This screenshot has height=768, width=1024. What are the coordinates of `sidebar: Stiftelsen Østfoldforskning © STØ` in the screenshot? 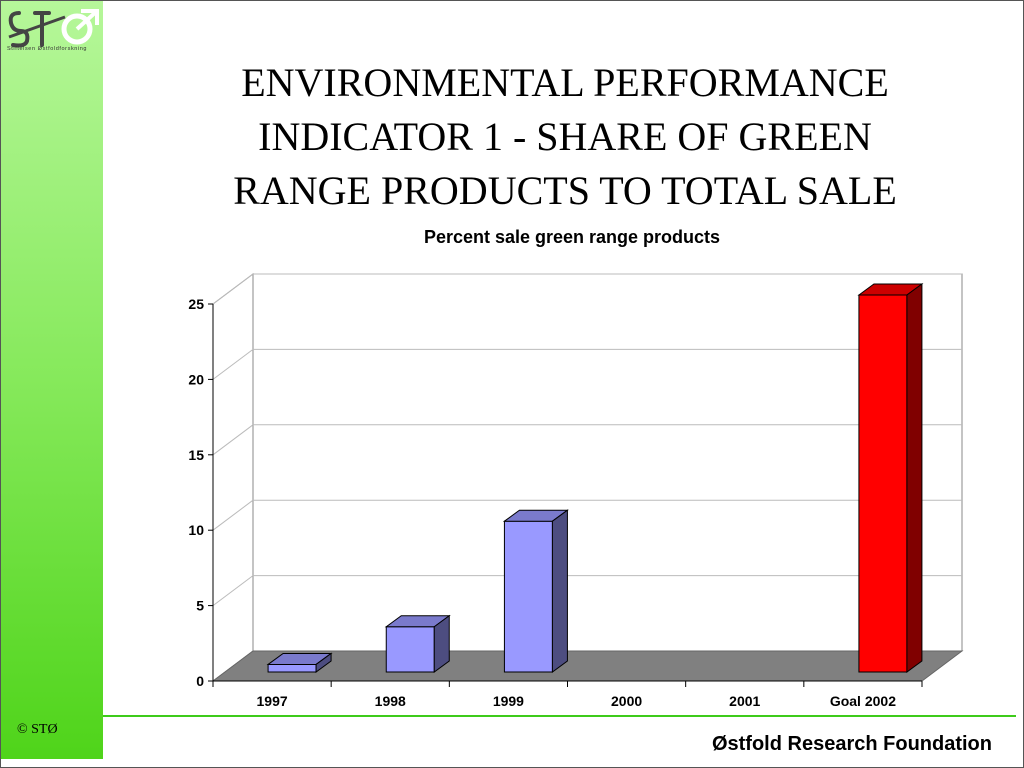 It's located at (52, 380).